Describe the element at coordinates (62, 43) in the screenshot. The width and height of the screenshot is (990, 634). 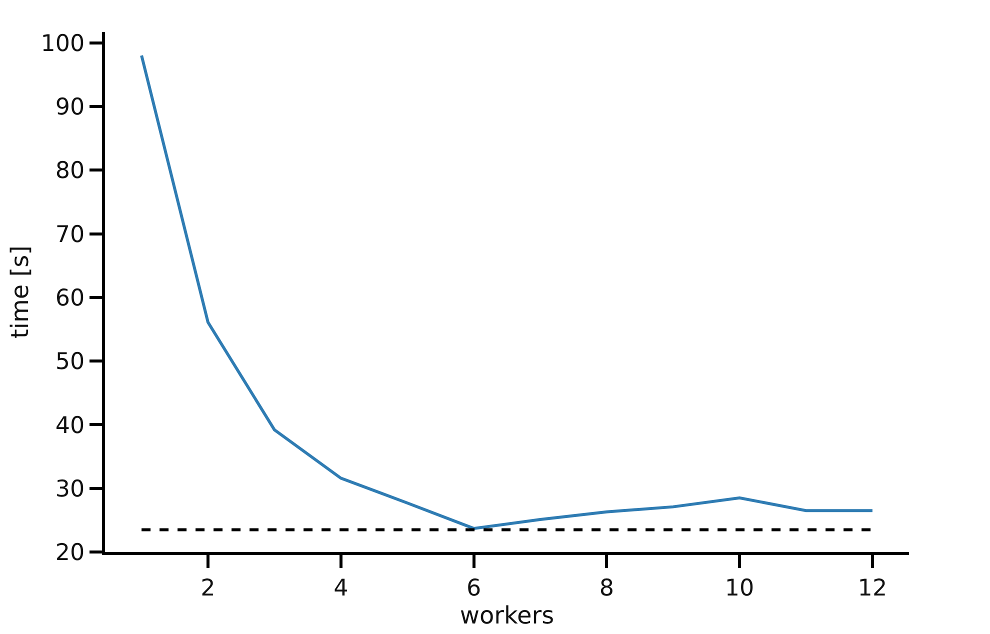
I see `y-tick-label: 100` at that location.